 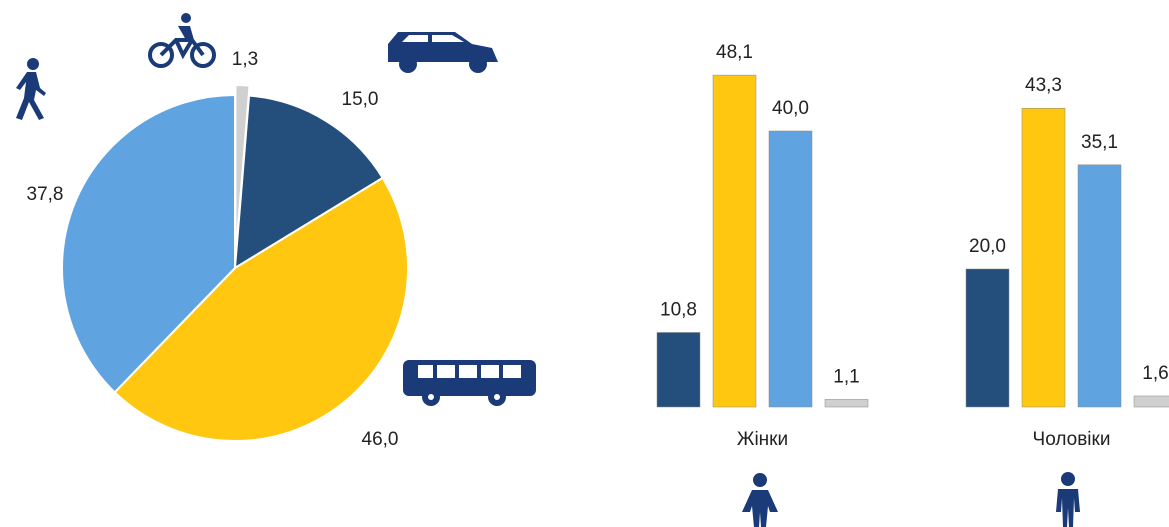 What do you see at coordinates (31, 89) in the screenshot?
I see `walker-icon` at bounding box center [31, 89].